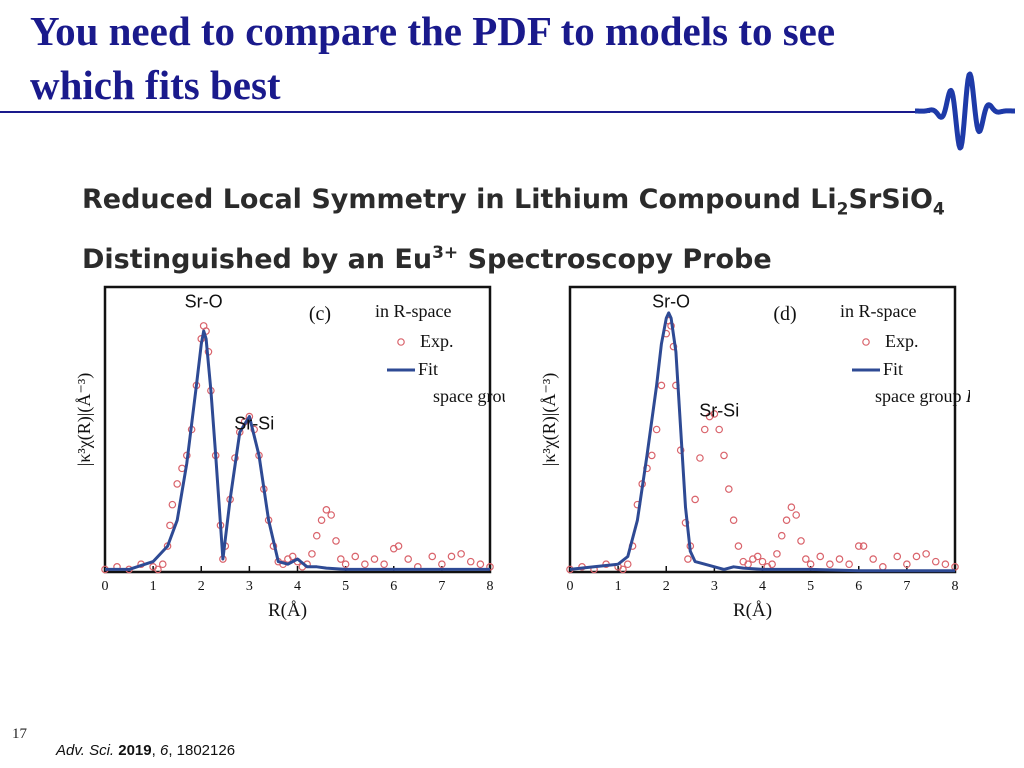 The height and width of the screenshot is (768, 1024). Describe the element at coordinates (85, 750) in the screenshot. I see `citation-journal: Adv. Sci.` at that location.